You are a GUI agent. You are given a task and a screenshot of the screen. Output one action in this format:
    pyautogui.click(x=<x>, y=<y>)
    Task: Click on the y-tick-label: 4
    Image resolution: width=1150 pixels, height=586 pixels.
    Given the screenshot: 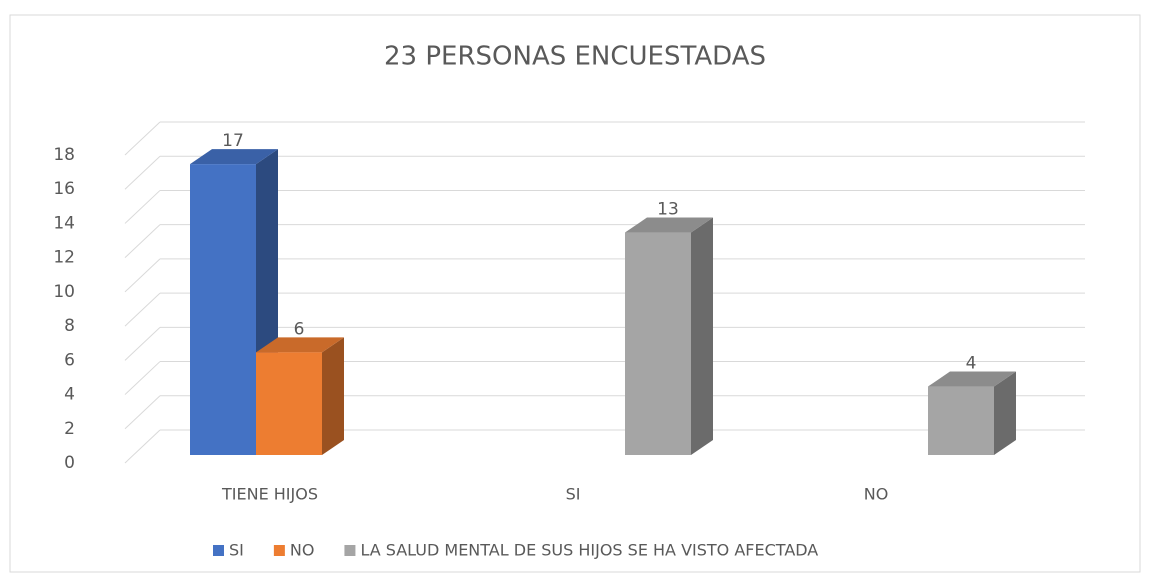 What is the action you would take?
    pyautogui.click(x=69, y=395)
    